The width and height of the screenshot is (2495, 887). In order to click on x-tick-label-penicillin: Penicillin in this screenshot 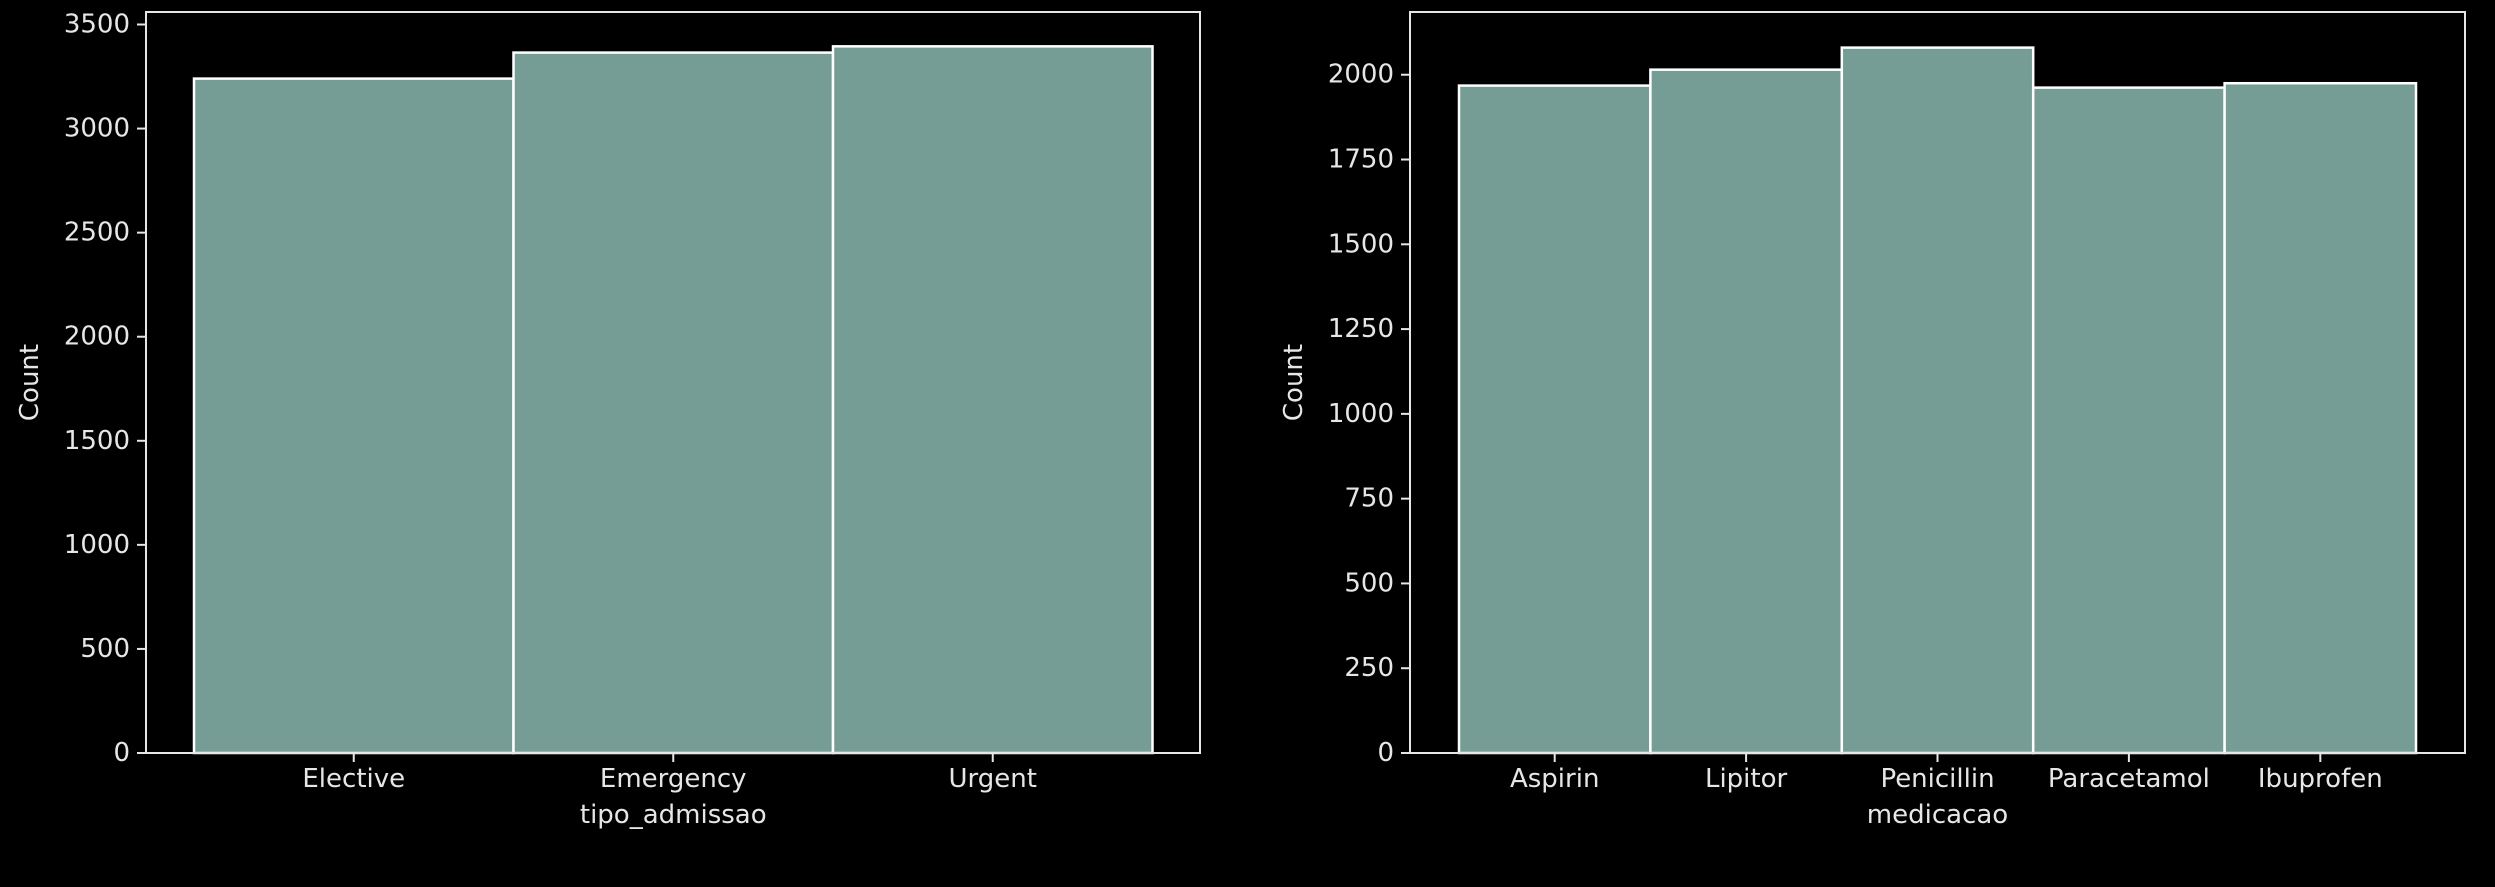, I will do `click(1937, 779)`.